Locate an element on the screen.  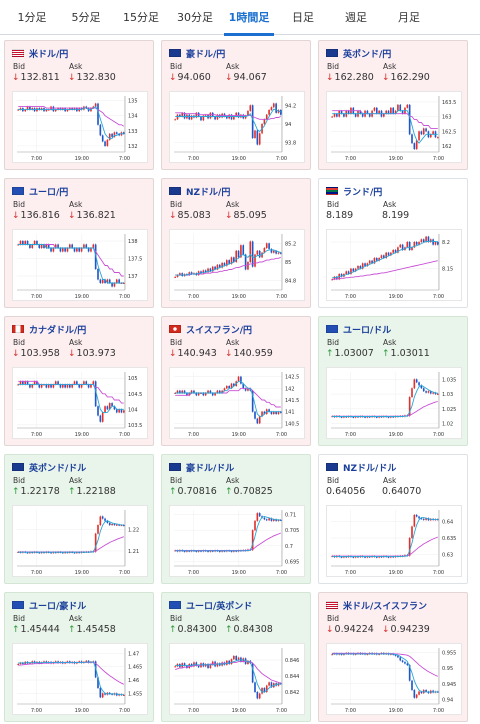
pair-title: ユーロ/豪ドル is located at coordinates (49, 605).